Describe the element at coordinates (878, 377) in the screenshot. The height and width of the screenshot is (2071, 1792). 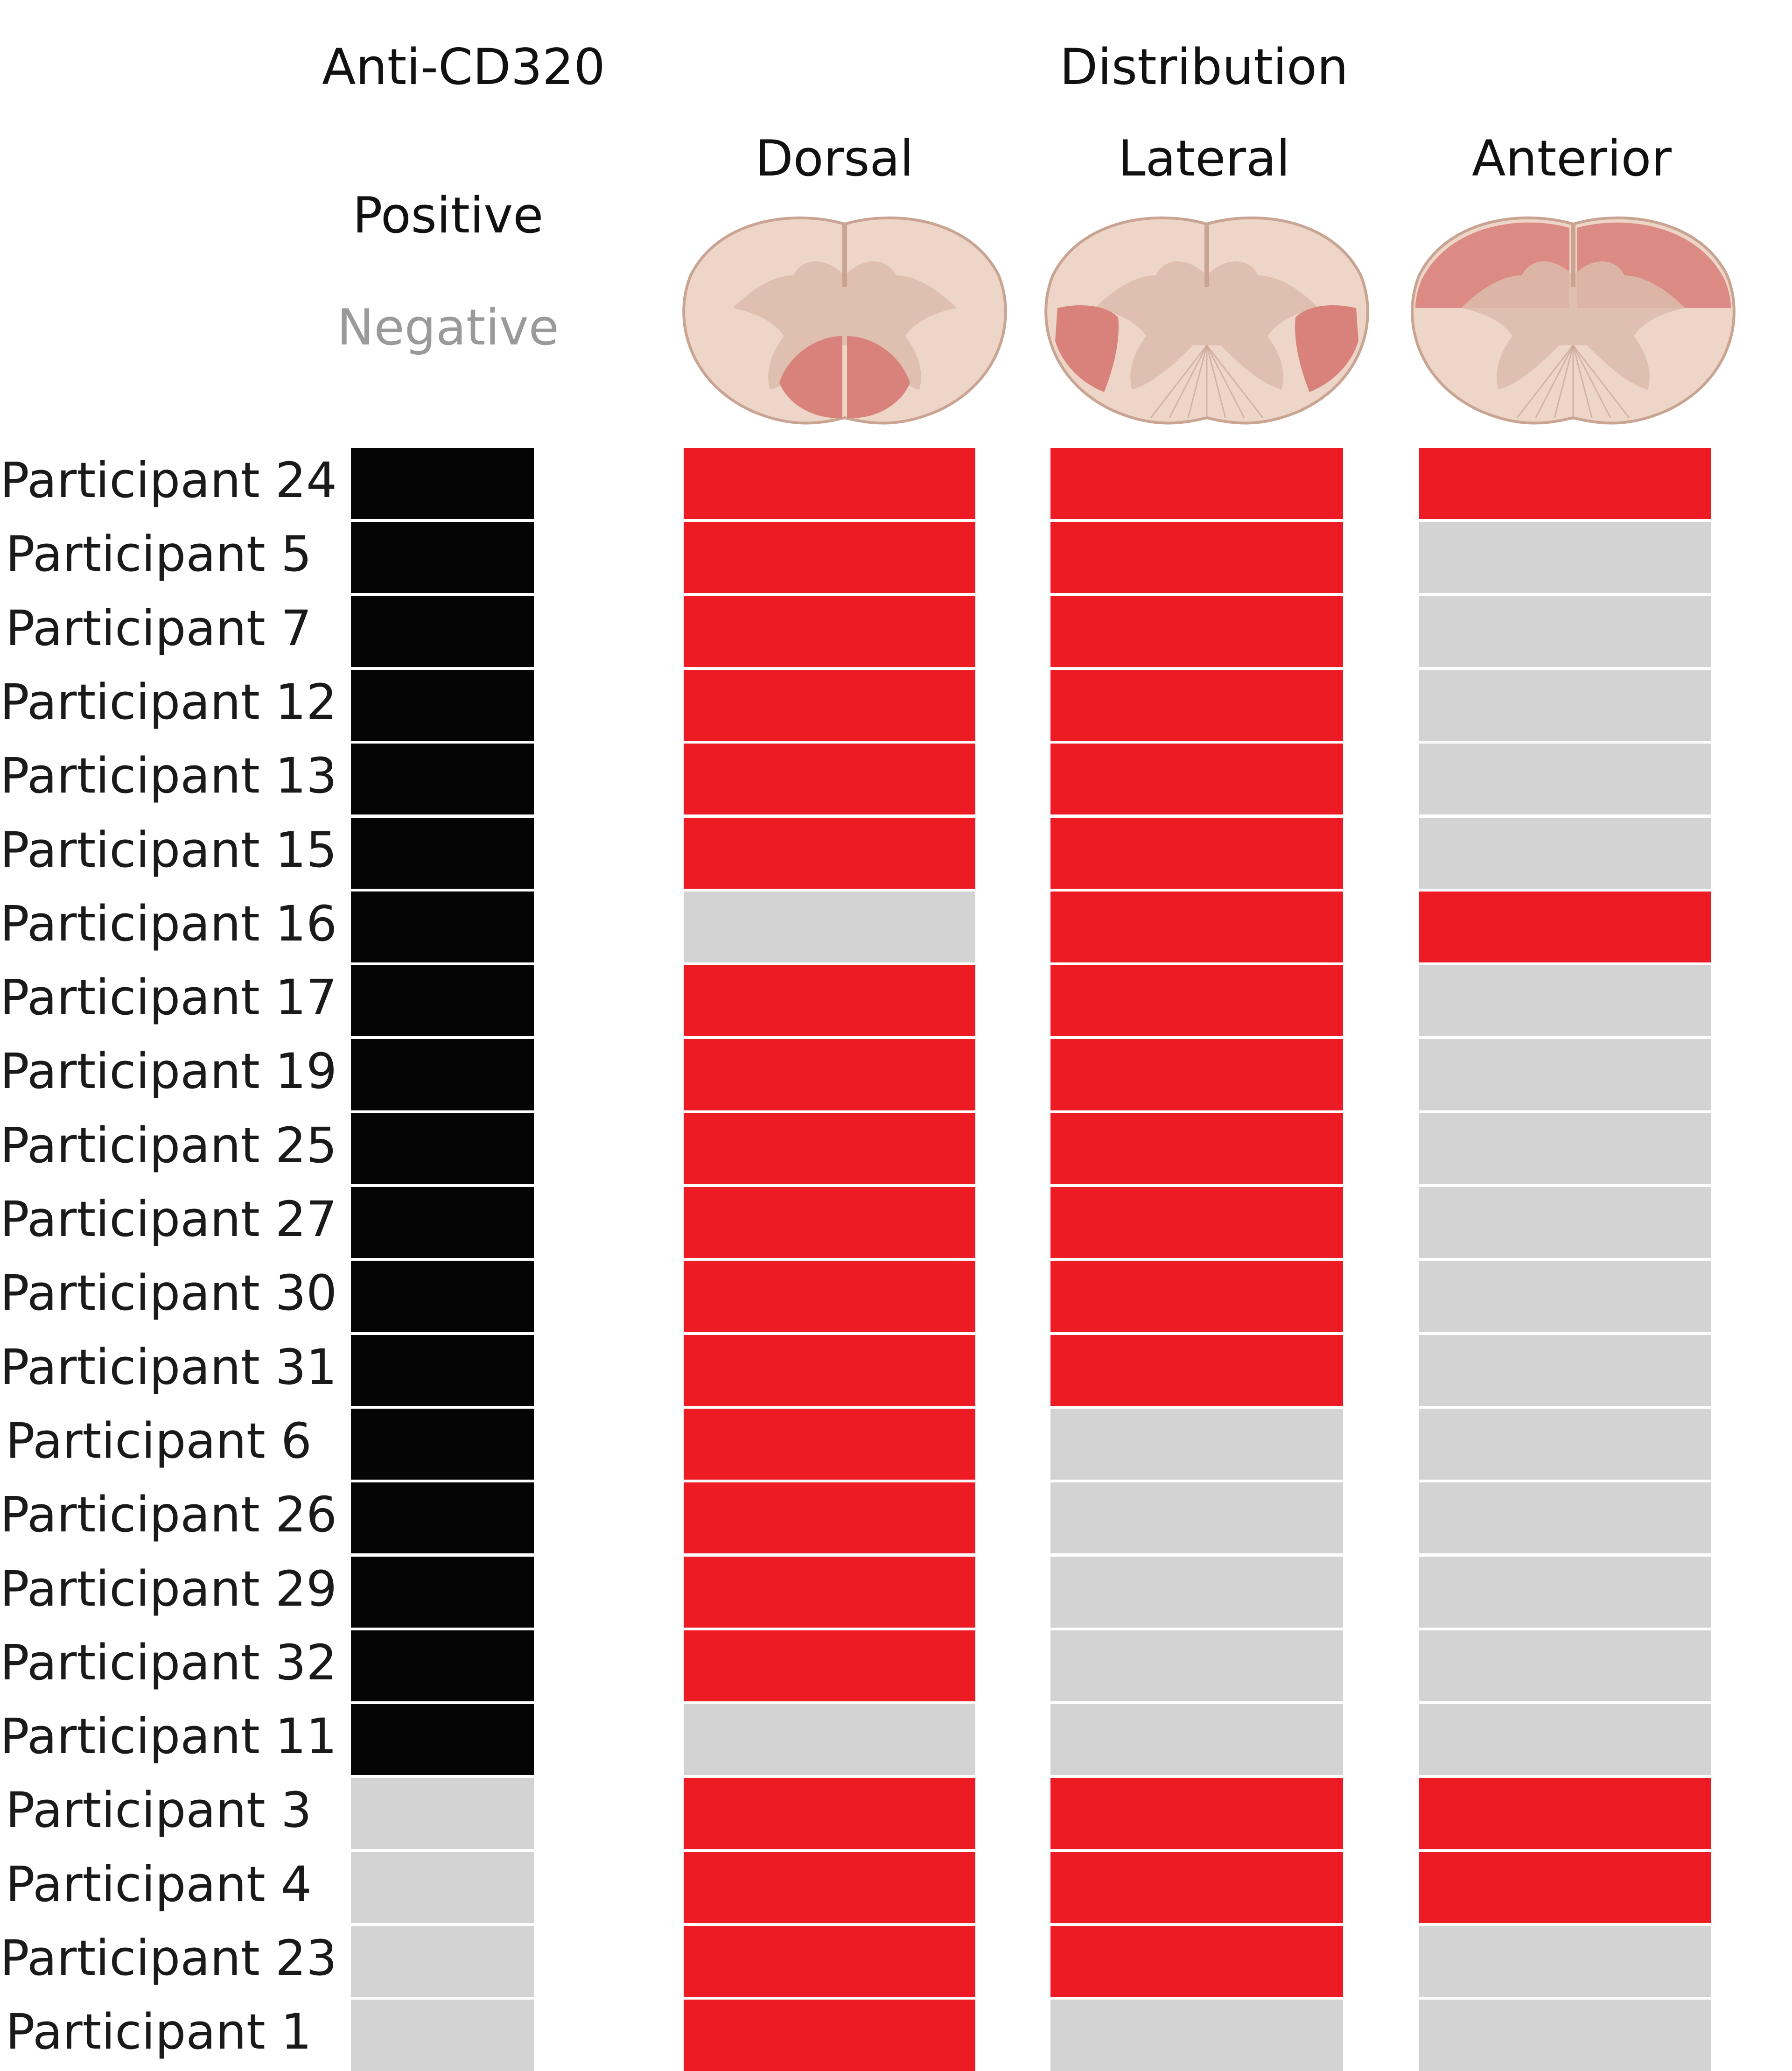
I see `dorsal-region-right` at that location.